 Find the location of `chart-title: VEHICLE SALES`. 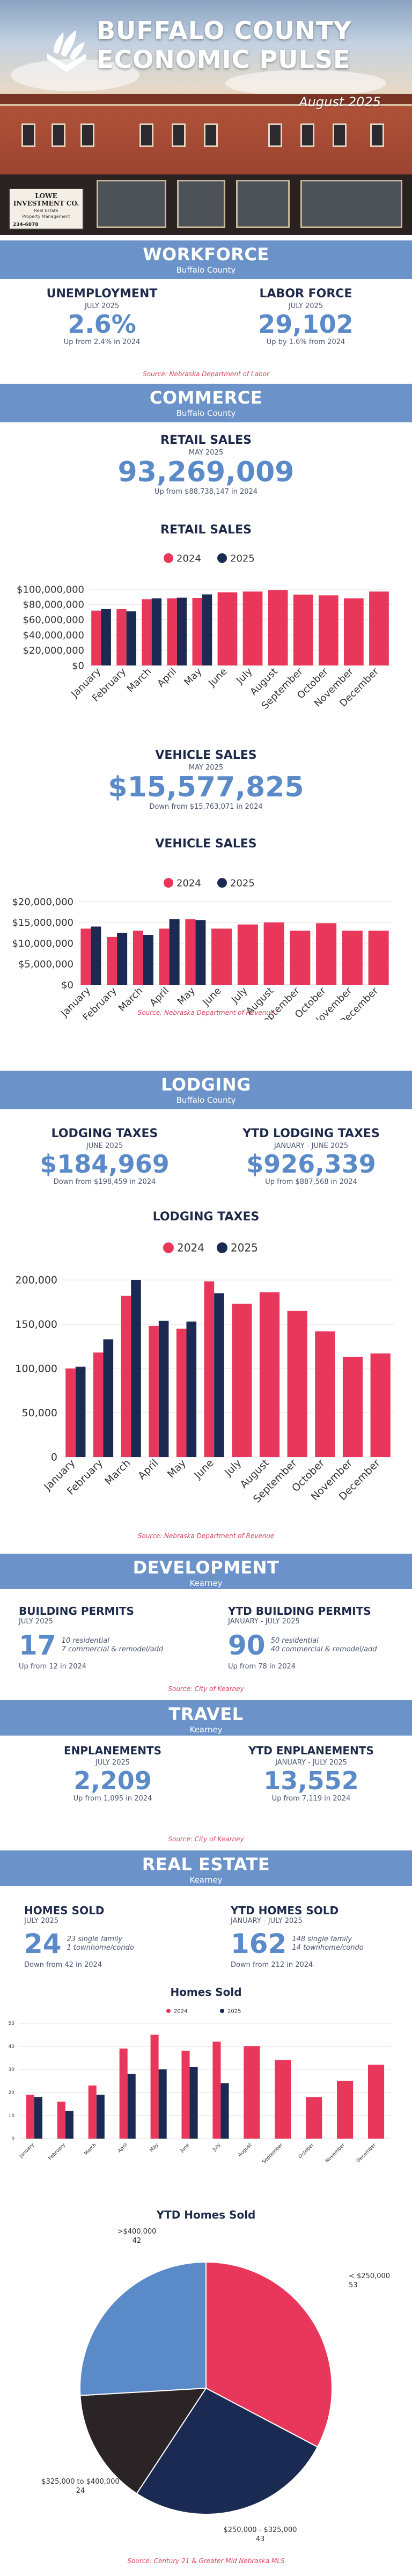

chart-title: VEHICLE SALES is located at coordinates (206, 844).